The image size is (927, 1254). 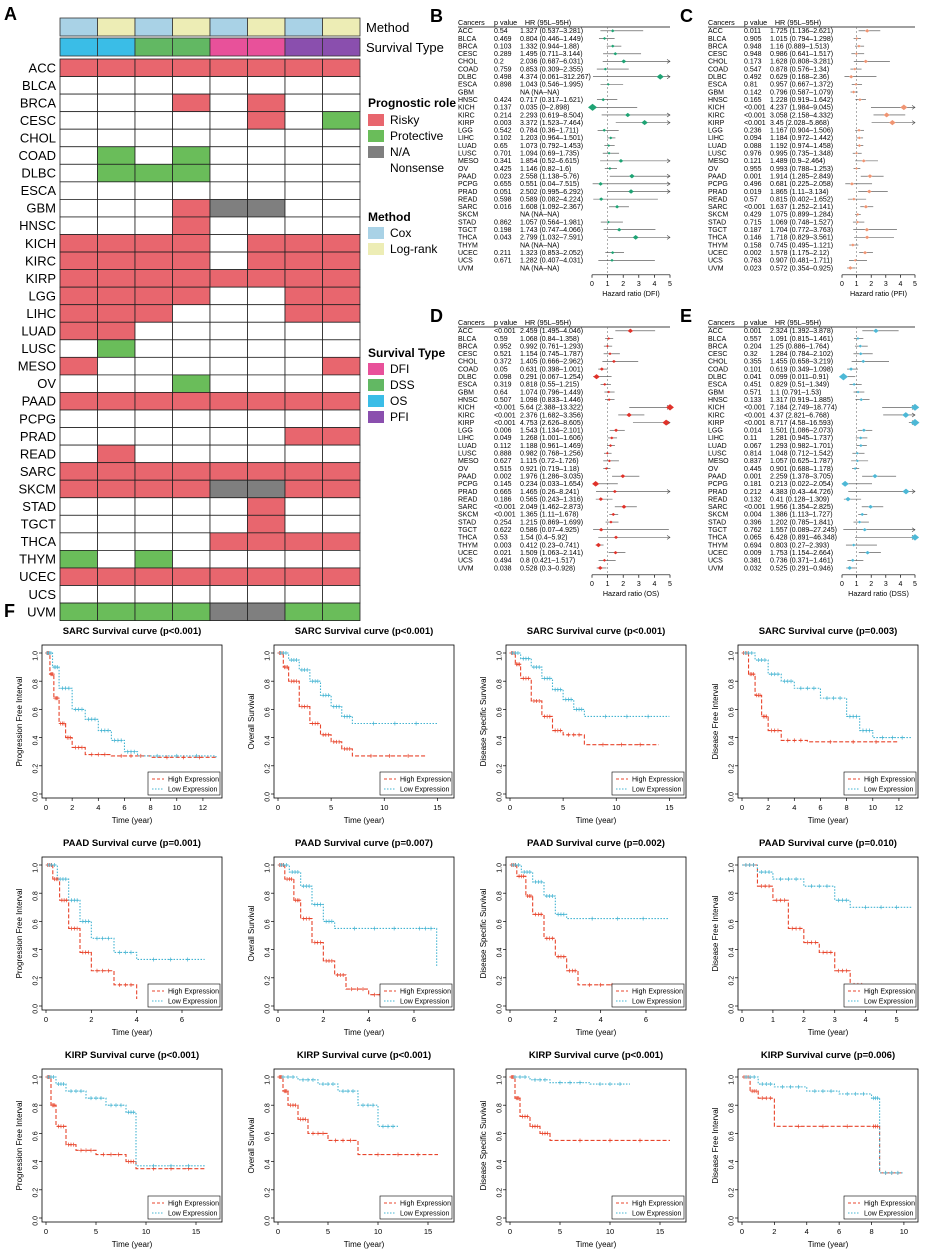 What do you see at coordinates (268, 1136) in the screenshot?
I see `km-y-tick-label: 0.6` at bounding box center [268, 1136].